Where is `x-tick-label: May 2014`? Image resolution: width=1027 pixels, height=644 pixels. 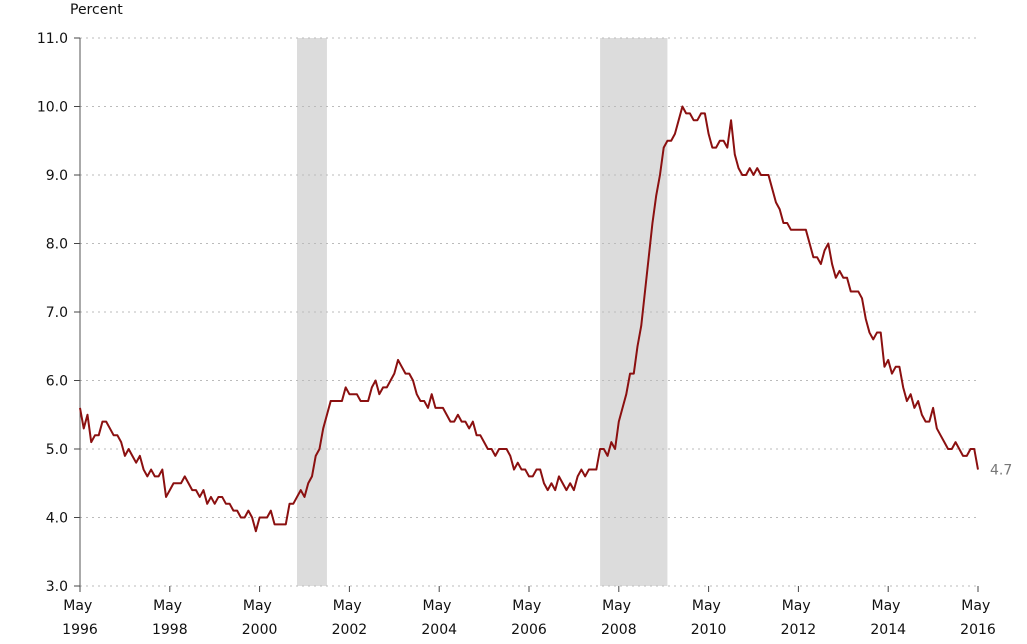 x-tick-label: May 2014 is located at coordinates (888, 618).